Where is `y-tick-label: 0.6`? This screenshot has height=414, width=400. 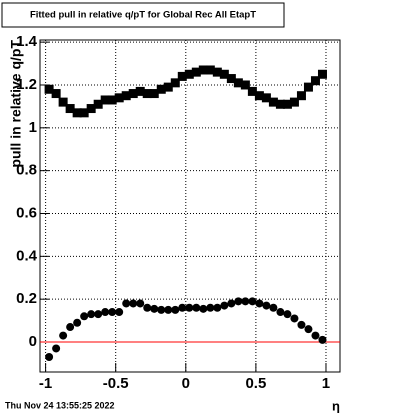 y-tick-label: 0.6 is located at coordinates (26, 212).